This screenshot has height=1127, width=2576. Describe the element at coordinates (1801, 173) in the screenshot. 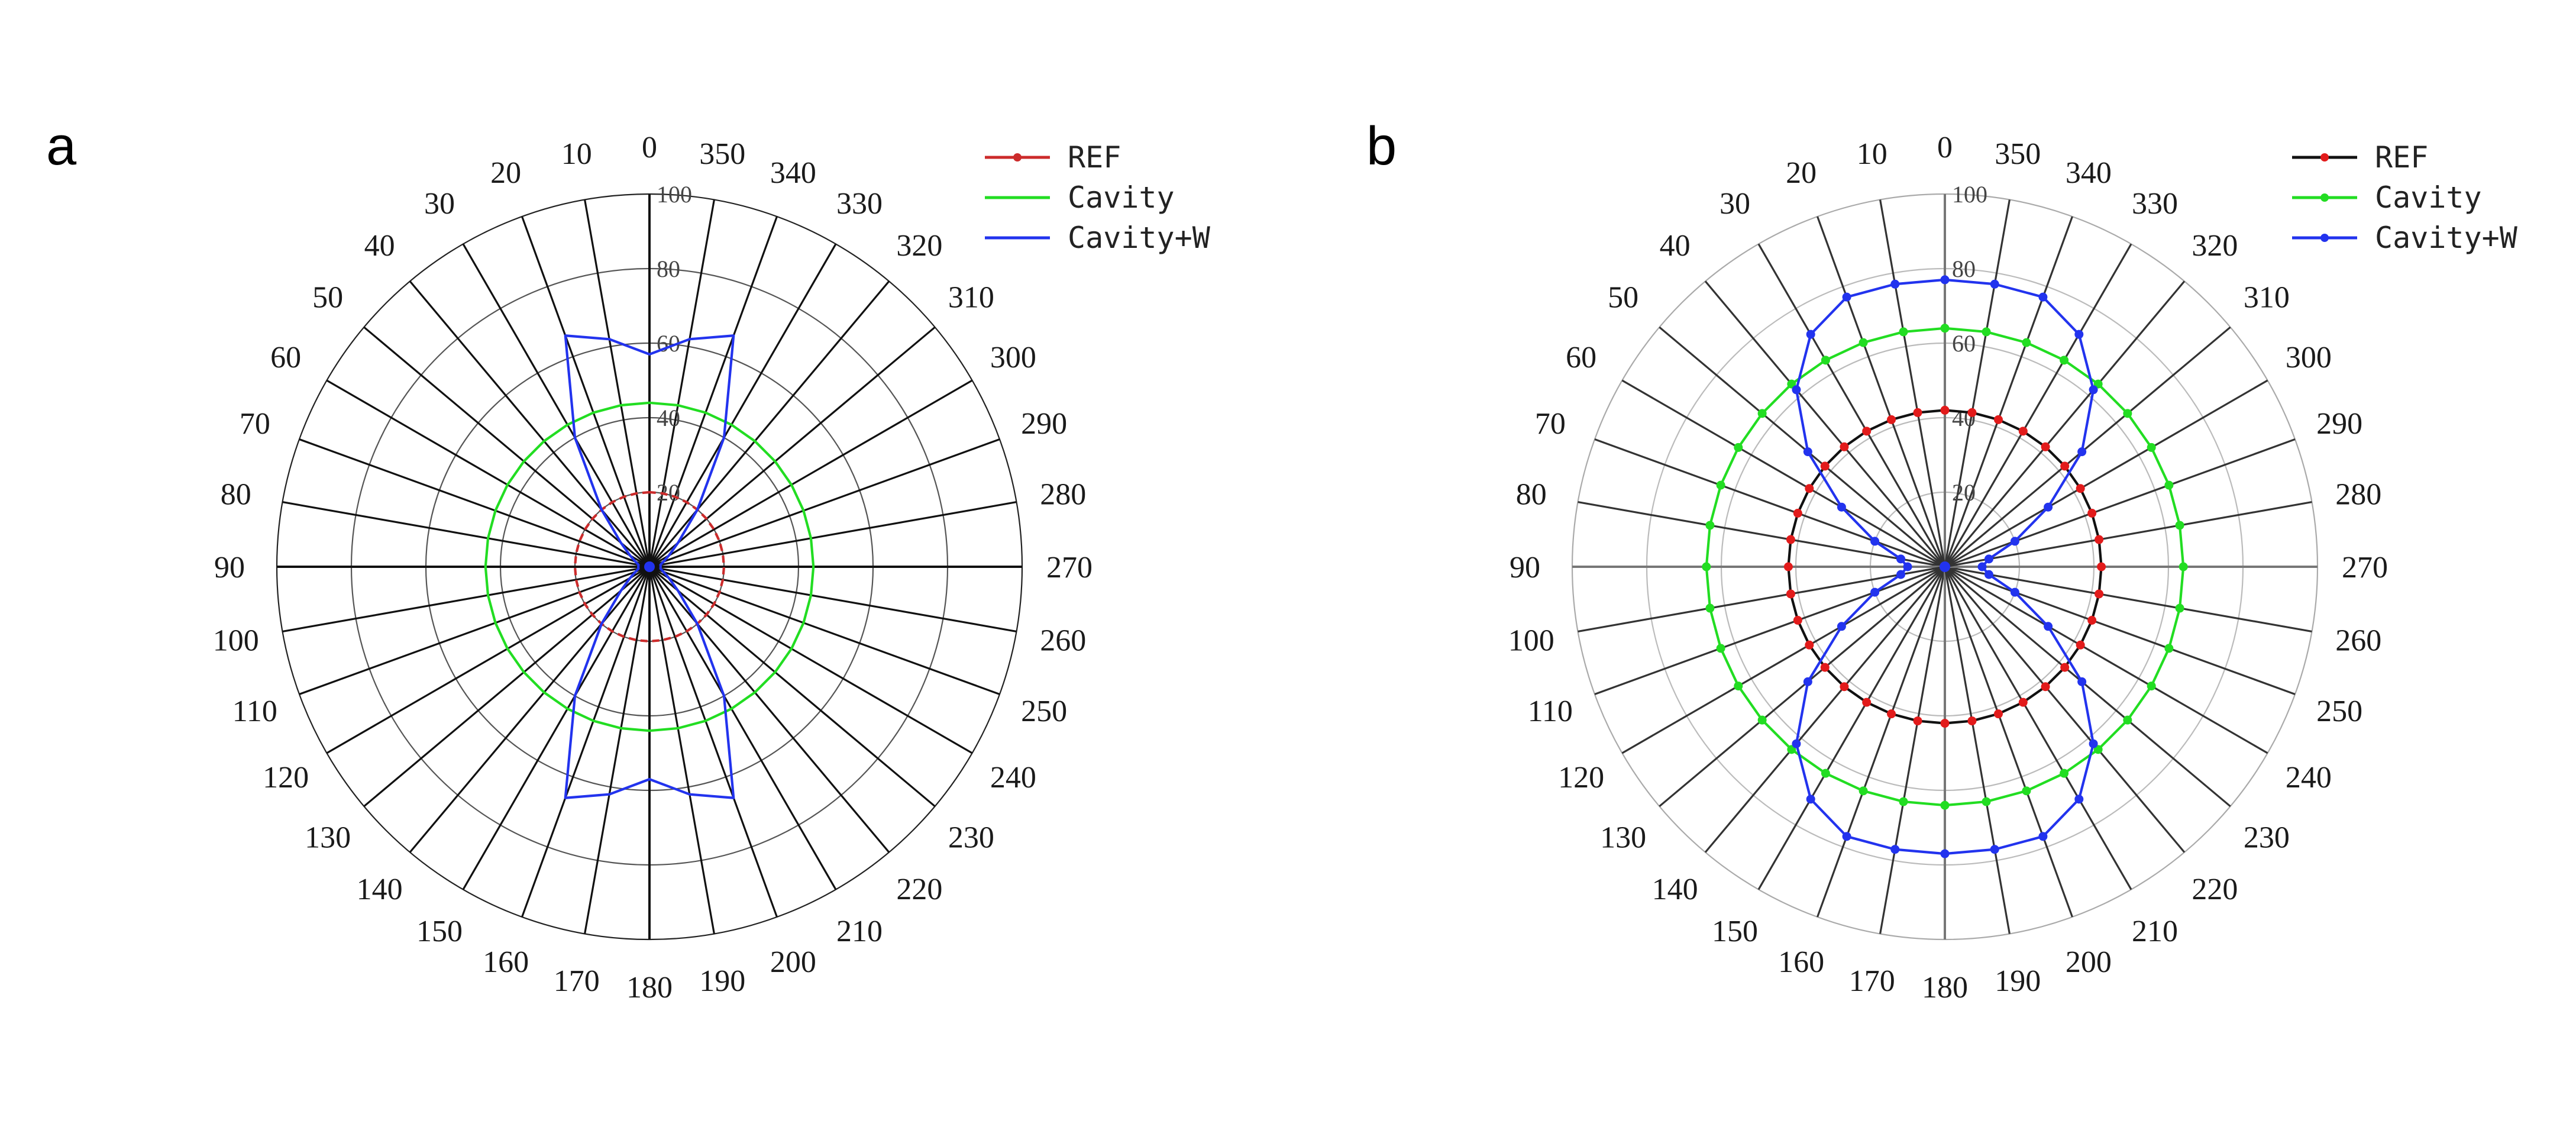

I see `angle-tick-label: 20` at that location.